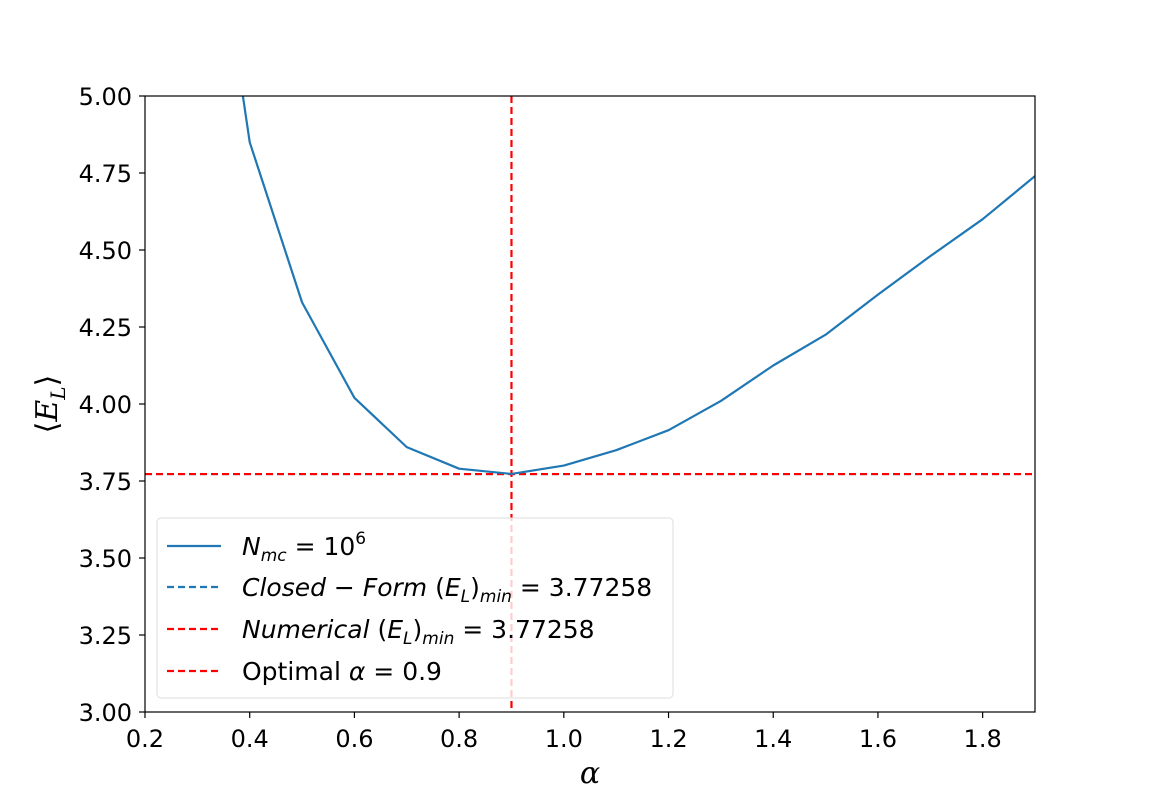  I want to click on x-axis: 0.2 0.4 0.6 0.8 1.0 1.2 1.4 1.6 1.8, so click(564, 732).